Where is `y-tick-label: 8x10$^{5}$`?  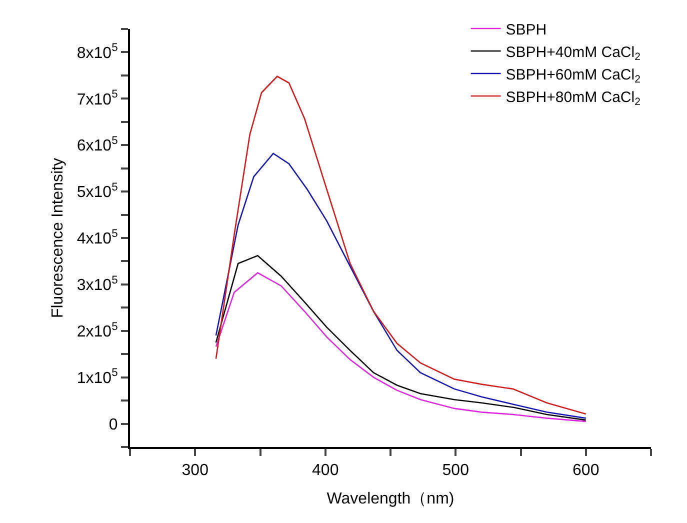 y-tick-label: 8x10$^{5}$ is located at coordinates (97, 52).